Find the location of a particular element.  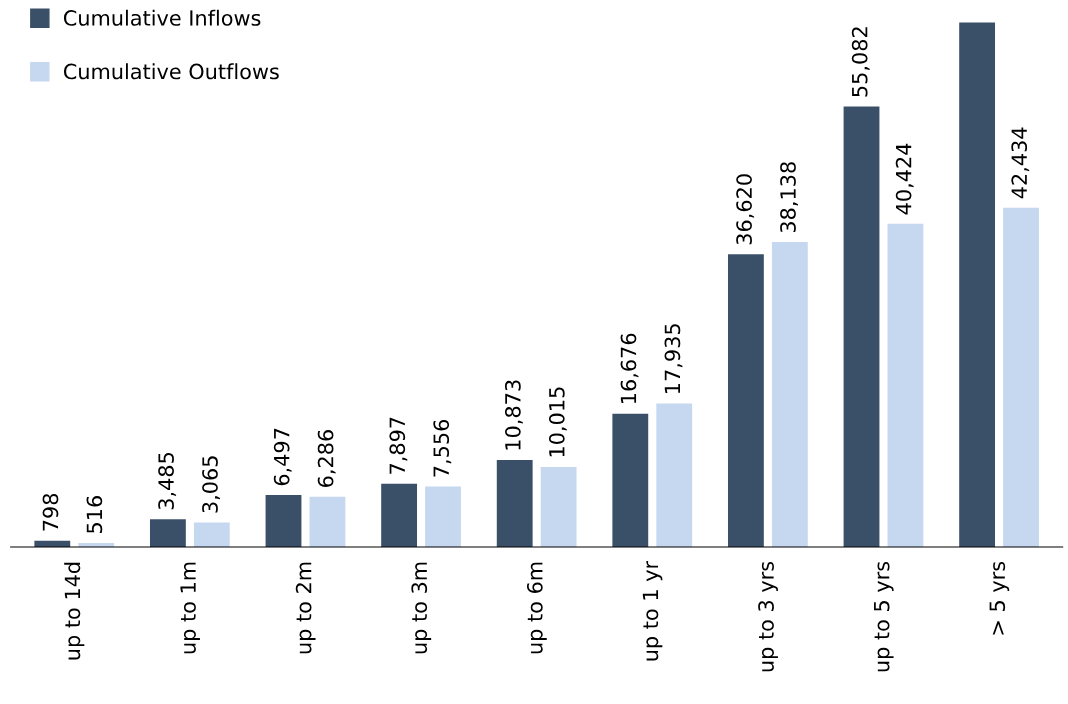

x-tick-label: up to 6m is located at coordinates (536, 608).